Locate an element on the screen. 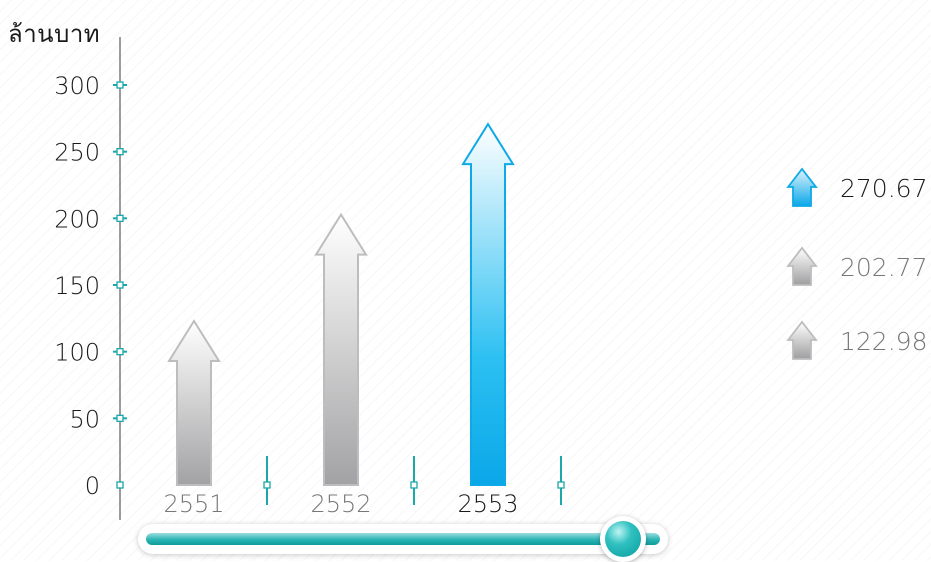 This screenshot has width=931, height=562. year-slider-thumb is located at coordinates (623, 539).